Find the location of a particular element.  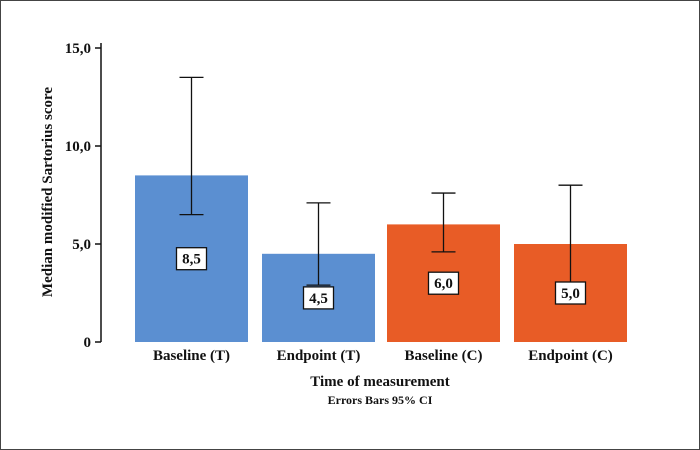

data-label: 4,5 is located at coordinates (318, 298).